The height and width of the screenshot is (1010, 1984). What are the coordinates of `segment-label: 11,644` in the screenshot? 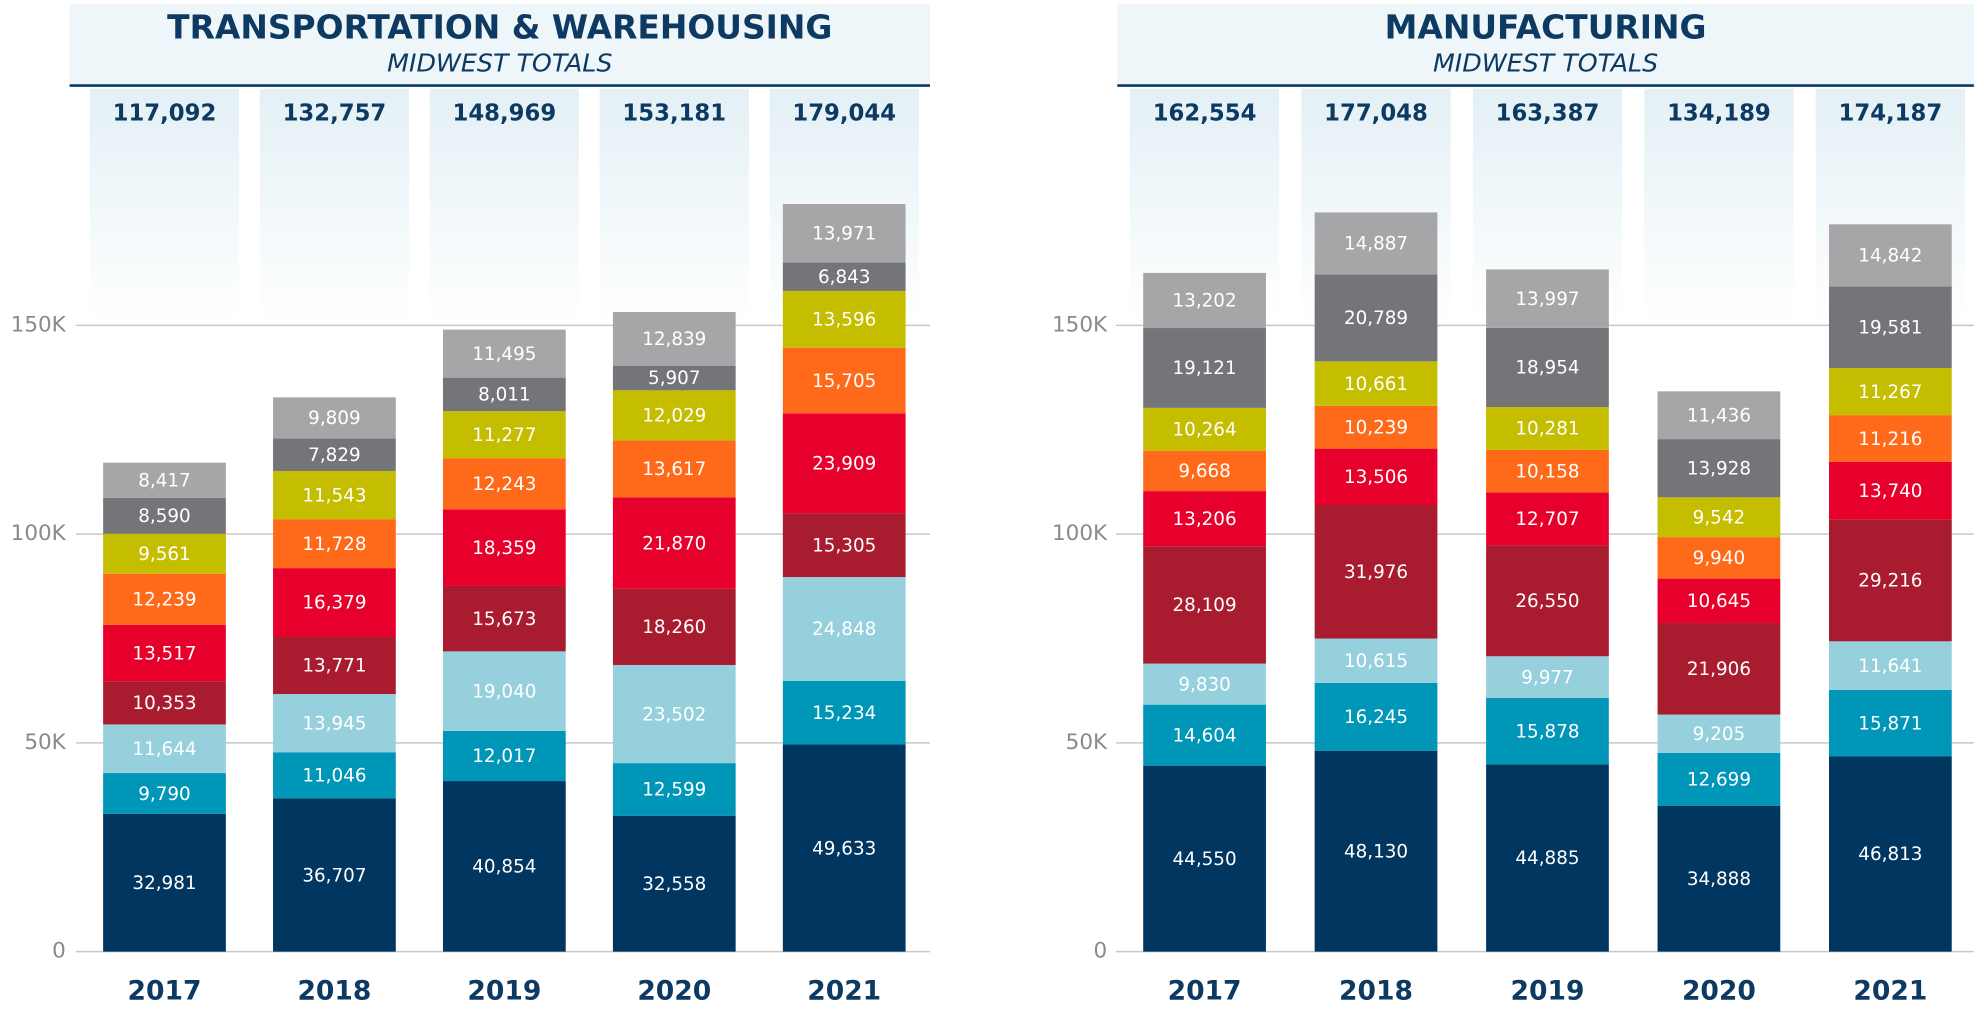 It's located at (164, 749).